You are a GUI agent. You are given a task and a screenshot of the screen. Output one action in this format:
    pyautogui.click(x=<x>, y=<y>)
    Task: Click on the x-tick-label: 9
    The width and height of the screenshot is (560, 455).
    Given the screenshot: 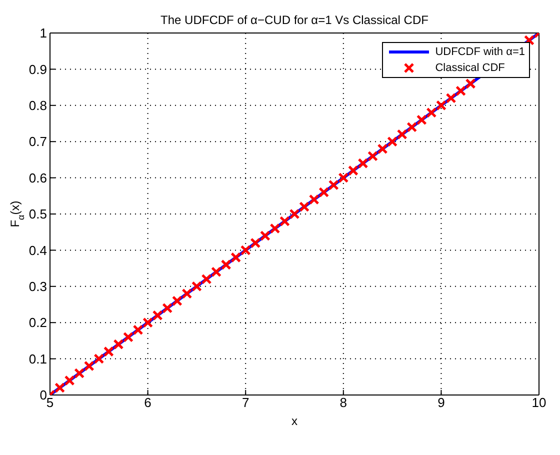 What is the action you would take?
    pyautogui.click(x=441, y=402)
    